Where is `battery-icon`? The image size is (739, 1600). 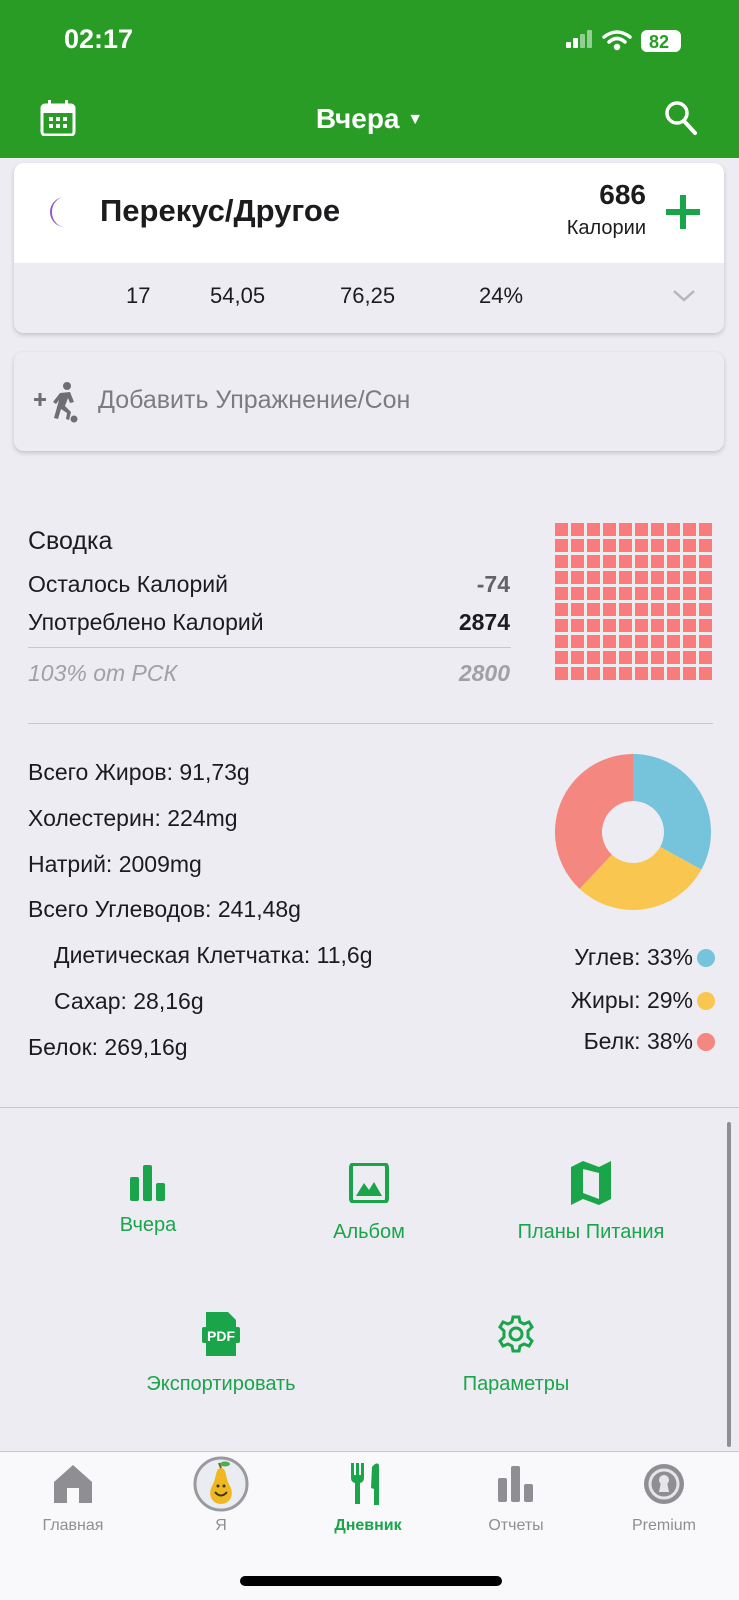
battery-icon is located at coordinates (661, 41).